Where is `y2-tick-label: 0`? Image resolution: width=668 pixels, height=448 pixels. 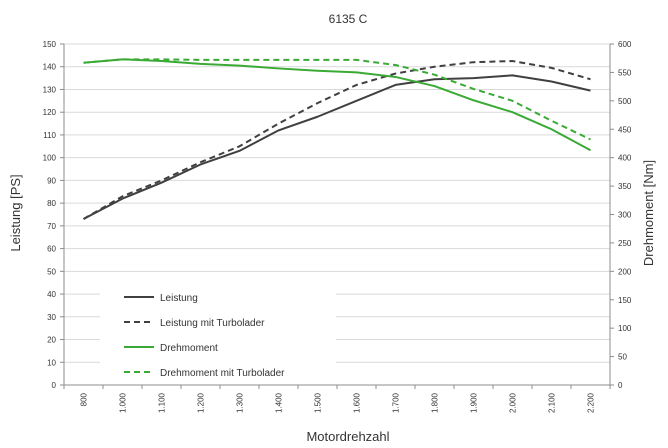
y2-tick-label: 0 is located at coordinates (620, 385).